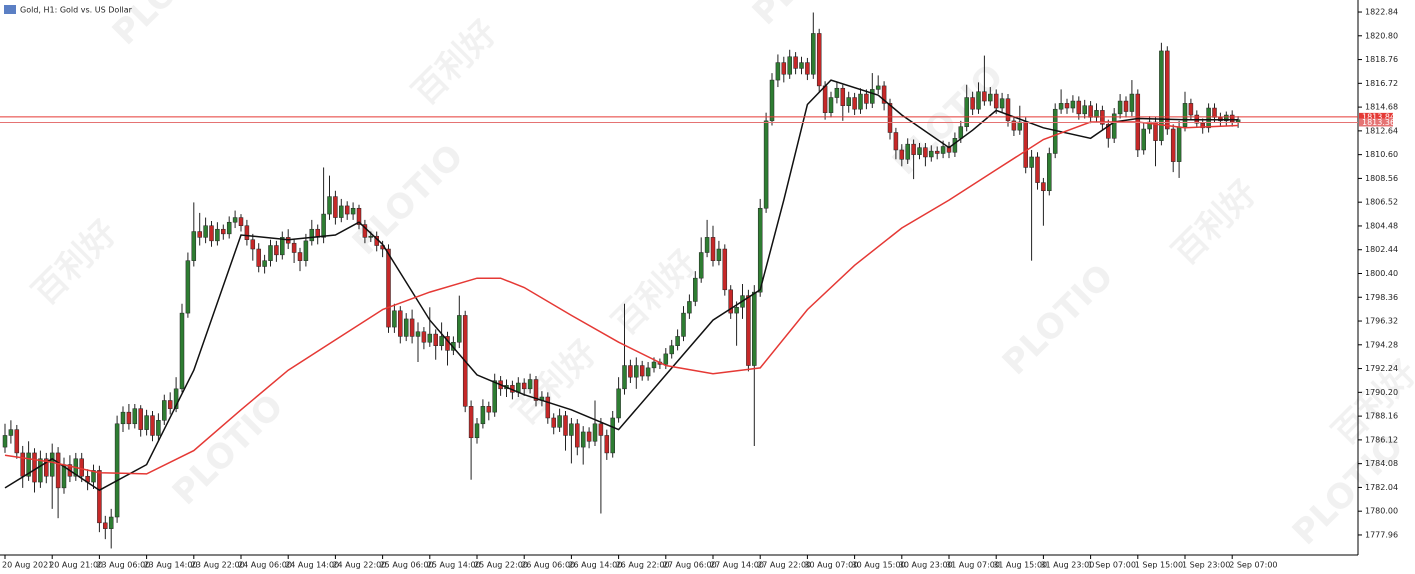 This screenshot has width=1415, height=574. What do you see at coordinates (548, 565) in the screenshot?
I see `x-tick-label: 26 Aug 06:00` at bounding box center [548, 565].